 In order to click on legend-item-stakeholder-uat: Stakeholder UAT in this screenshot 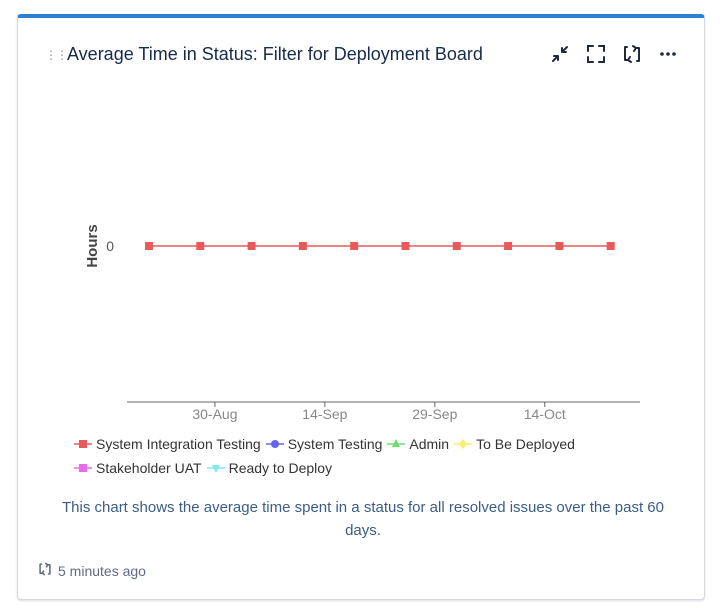, I will do `click(138, 468)`.